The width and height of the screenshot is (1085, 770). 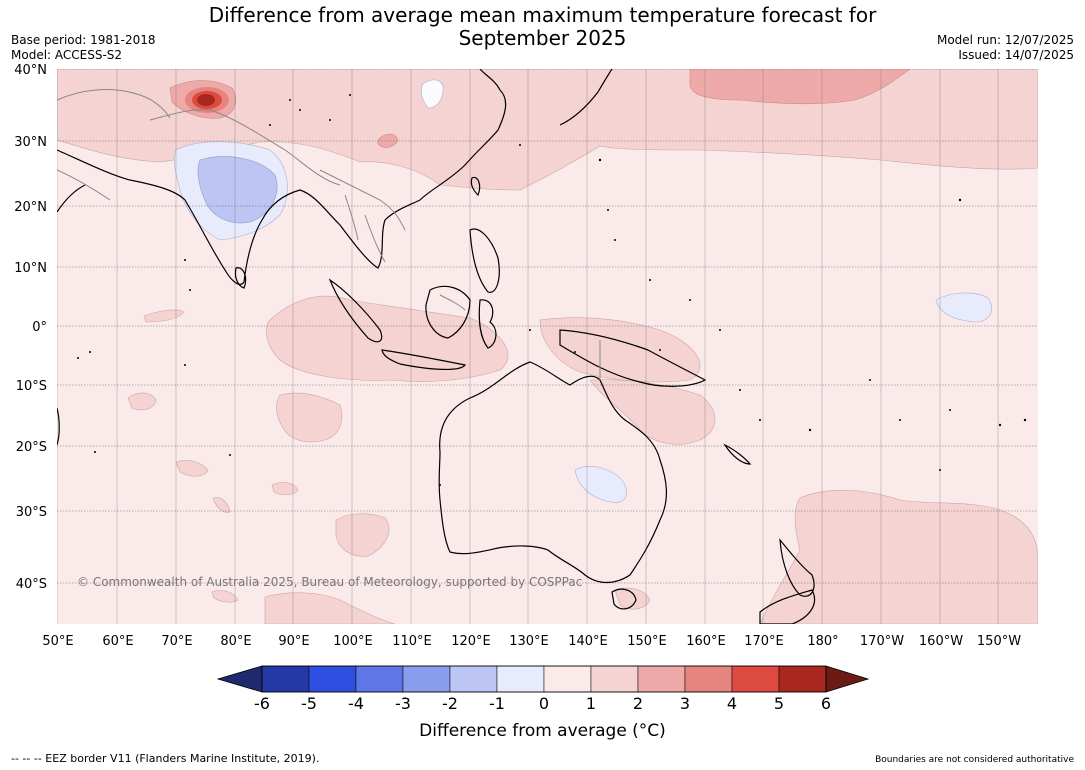 I want to click on madagascar-coast, so click(x=58, y=426).